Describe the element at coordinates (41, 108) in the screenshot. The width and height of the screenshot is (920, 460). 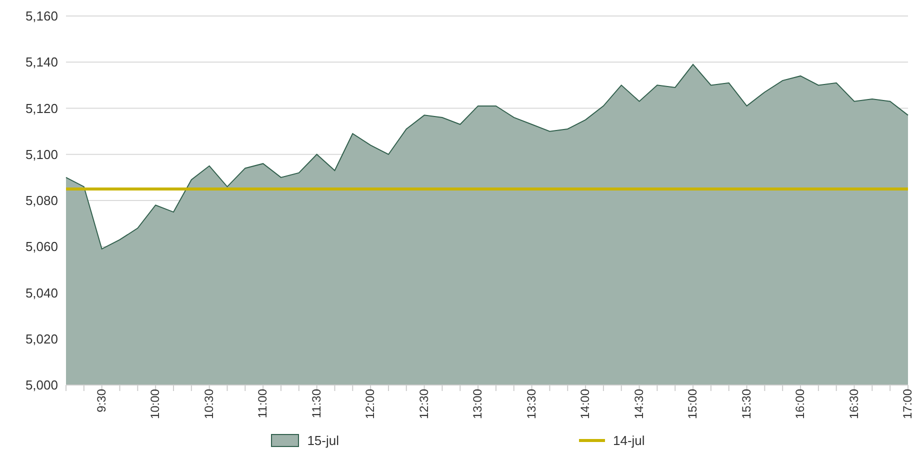
I see `y-tick-label: 5,120` at that location.